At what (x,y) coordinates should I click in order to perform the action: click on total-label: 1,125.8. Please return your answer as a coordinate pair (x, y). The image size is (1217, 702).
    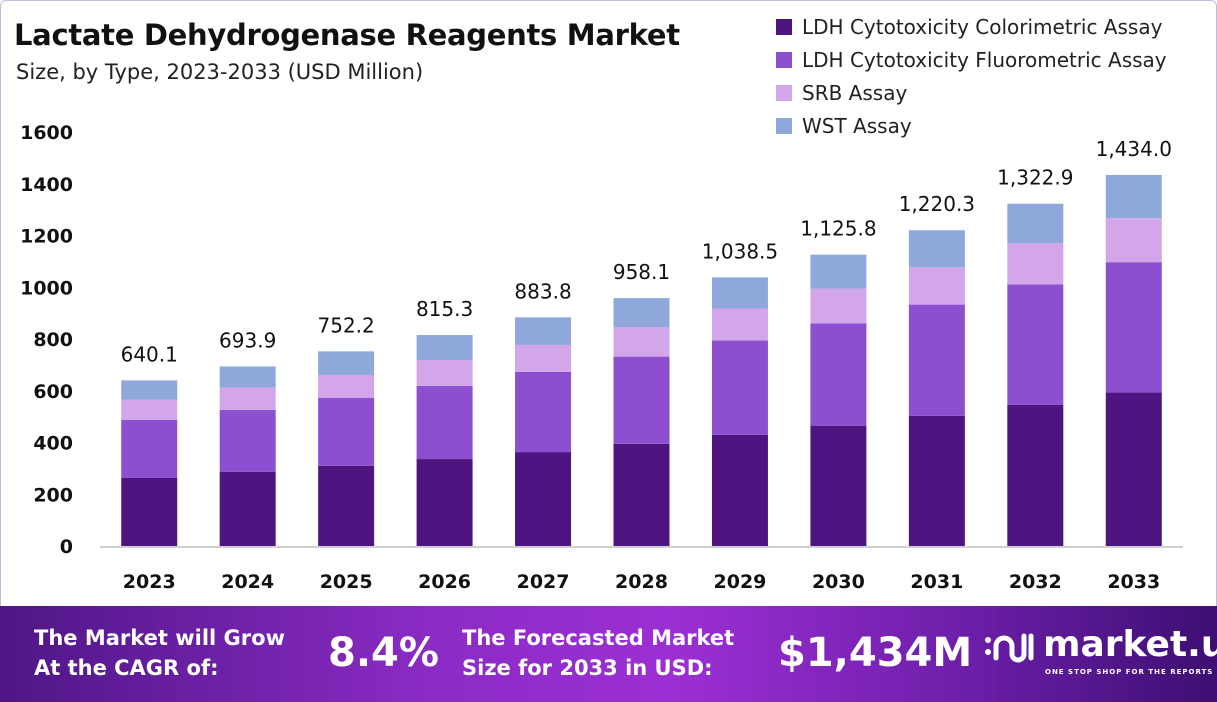
    Looking at the image, I should click on (838, 229).